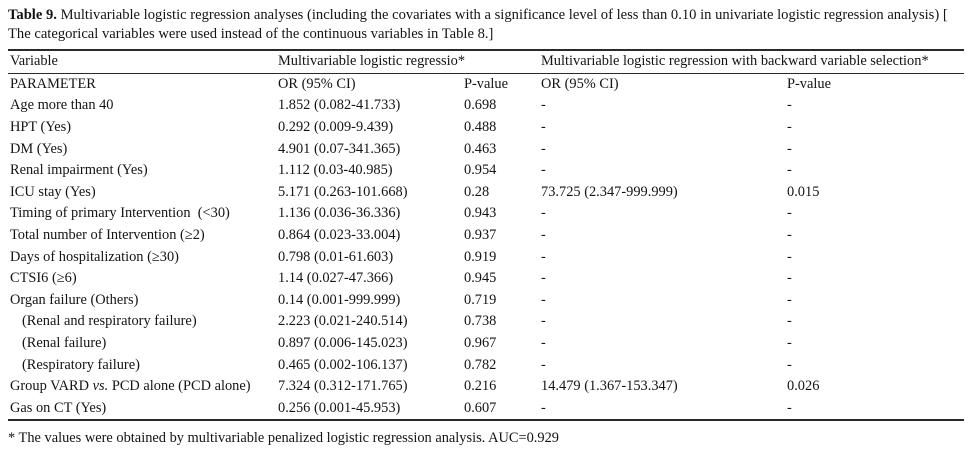 This screenshot has width=972, height=449. I want to click on cell-parameter: Group VARD vs. PCD alone (PCD alone), so click(130, 386).